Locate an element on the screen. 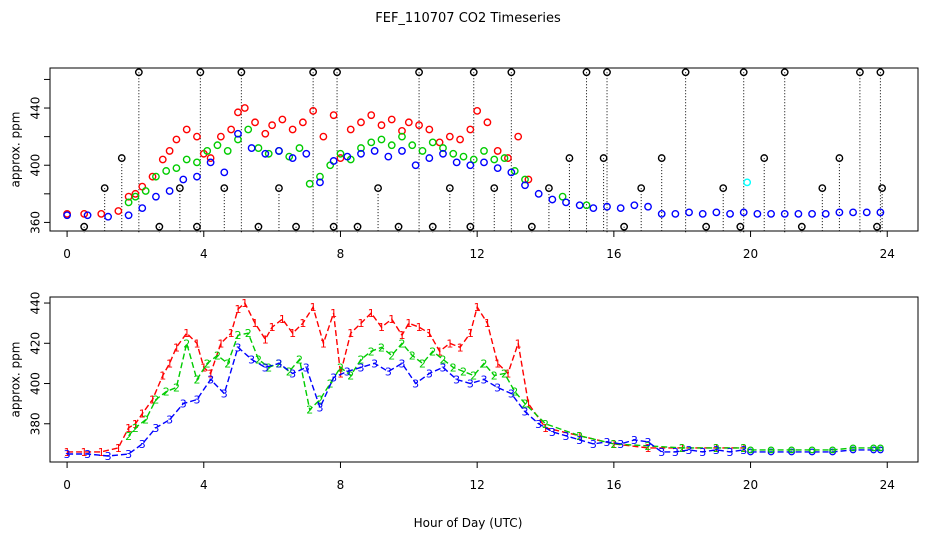 Image resolution: width=936 pixels, height=540 pixels. x-tick-label: 8 is located at coordinates (341, 254).